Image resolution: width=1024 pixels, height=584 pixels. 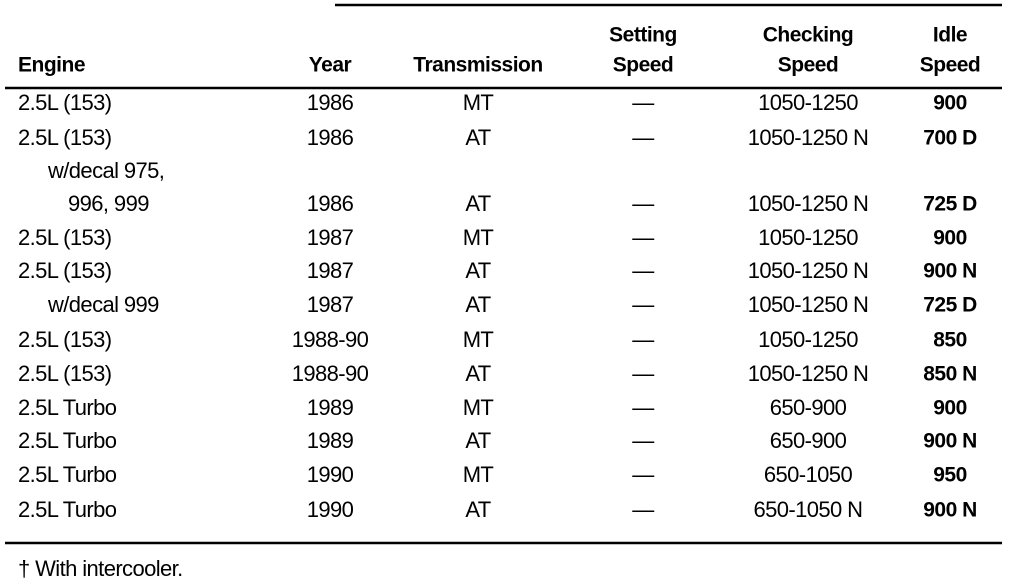 What do you see at coordinates (950, 138) in the screenshot?
I see `table-cell: 700 D` at bounding box center [950, 138].